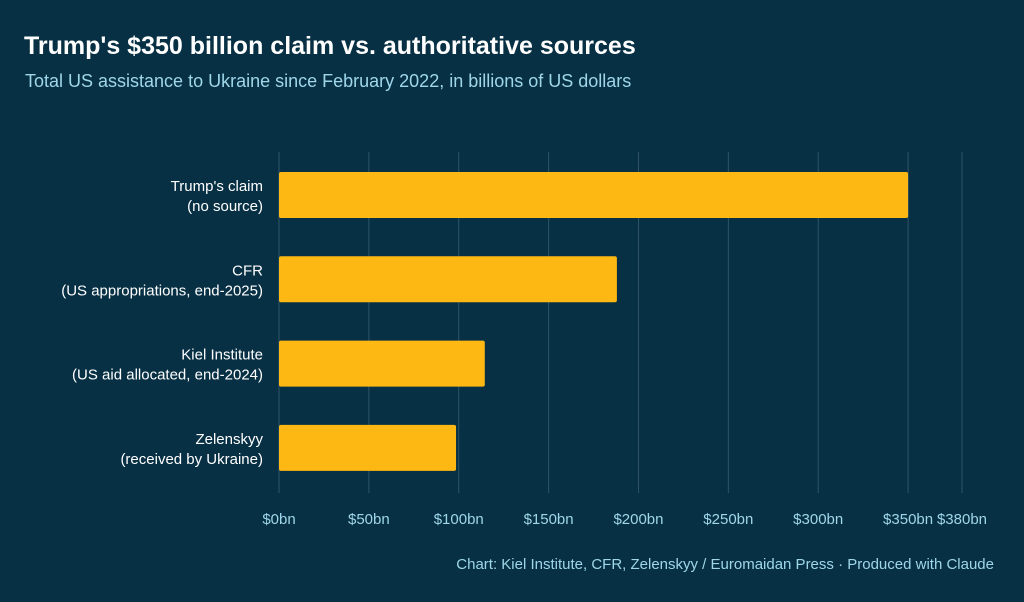 Image resolution: width=1024 pixels, height=602 pixels. Describe the element at coordinates (818, 519) in the screenshot. I see `x-tick-label-6: $300bn` at that location.